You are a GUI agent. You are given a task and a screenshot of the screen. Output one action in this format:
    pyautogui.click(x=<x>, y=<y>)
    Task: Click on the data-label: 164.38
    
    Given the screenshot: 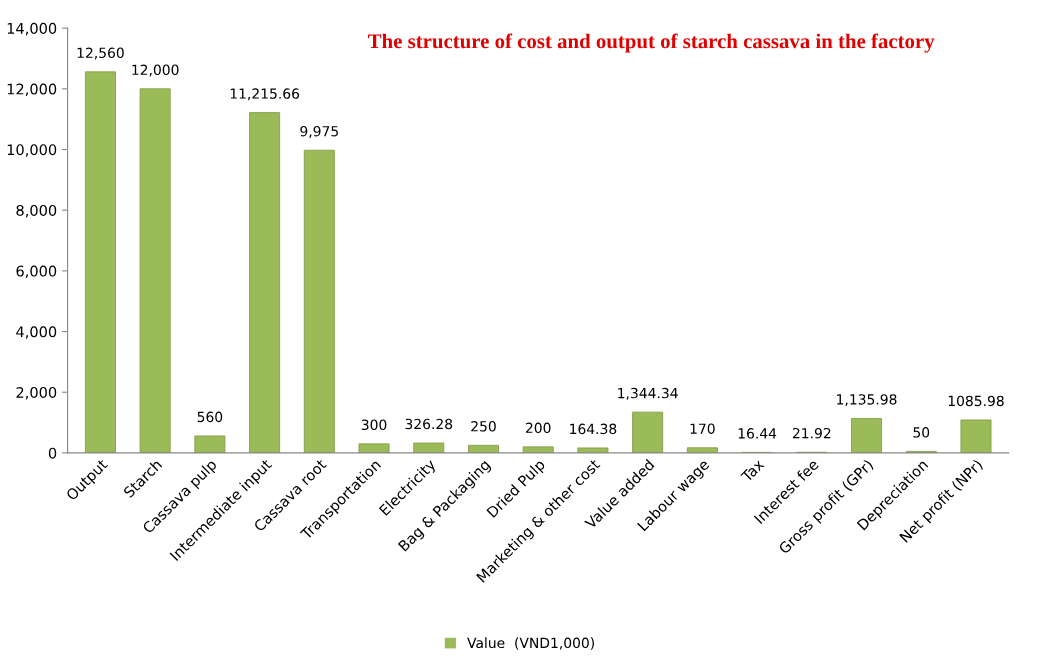 What is the action you would take?
    pyautogui.click(x=593, y=429)
    